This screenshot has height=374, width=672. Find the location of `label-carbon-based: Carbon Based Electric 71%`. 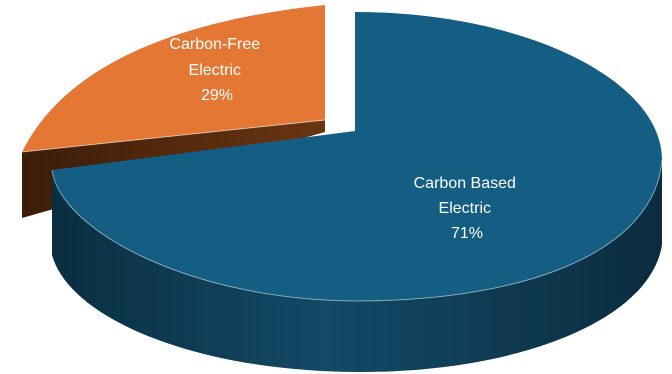

label-carbon-based: Carbon Based Electric 71% is located at coordinates (467, 208).